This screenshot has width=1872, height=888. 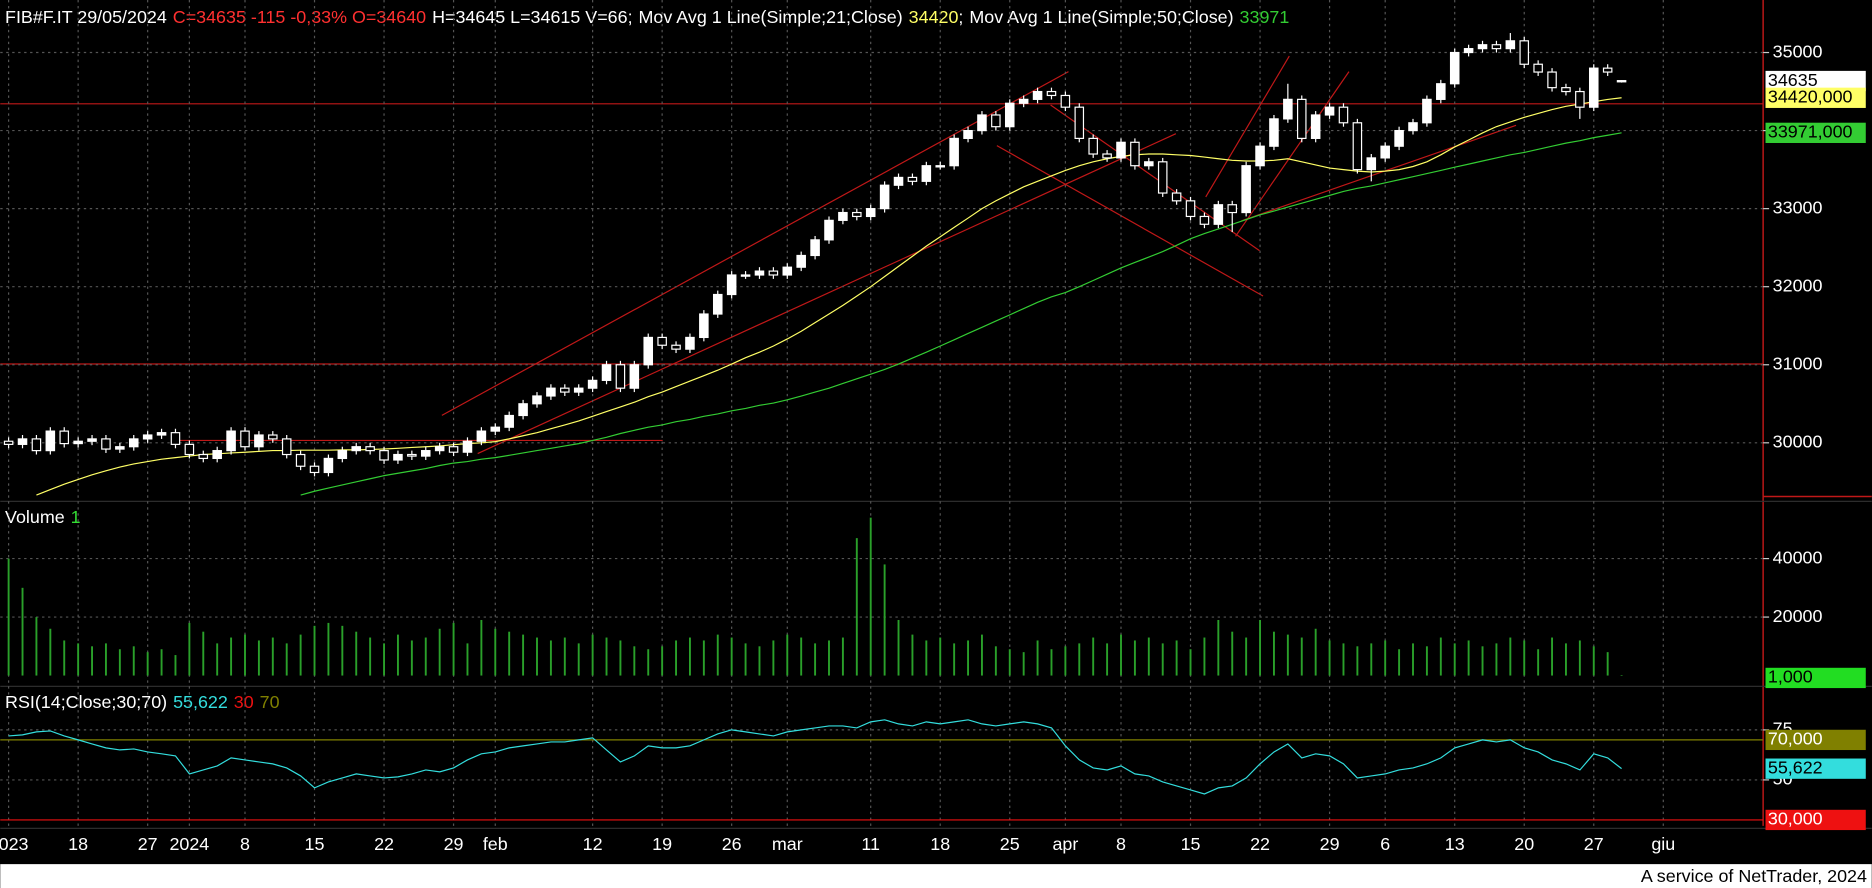 What do you see at coordinates (593, 844) in the screenshot?
I see `x-tick-label: 12` at bounding box center [593, 844].